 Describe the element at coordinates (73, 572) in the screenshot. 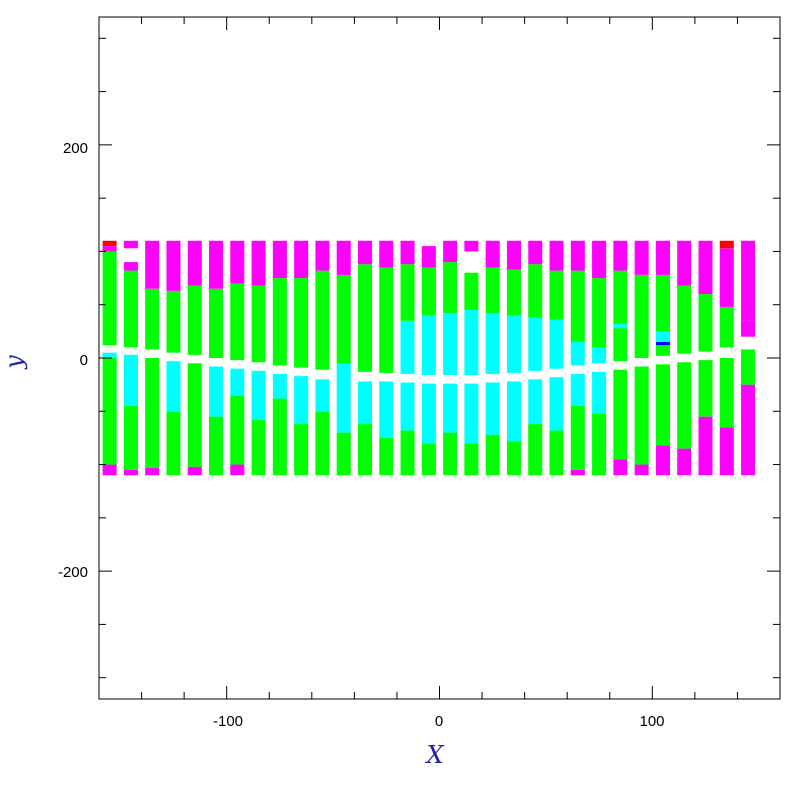

I see `y-tick-label: -200` at that location.